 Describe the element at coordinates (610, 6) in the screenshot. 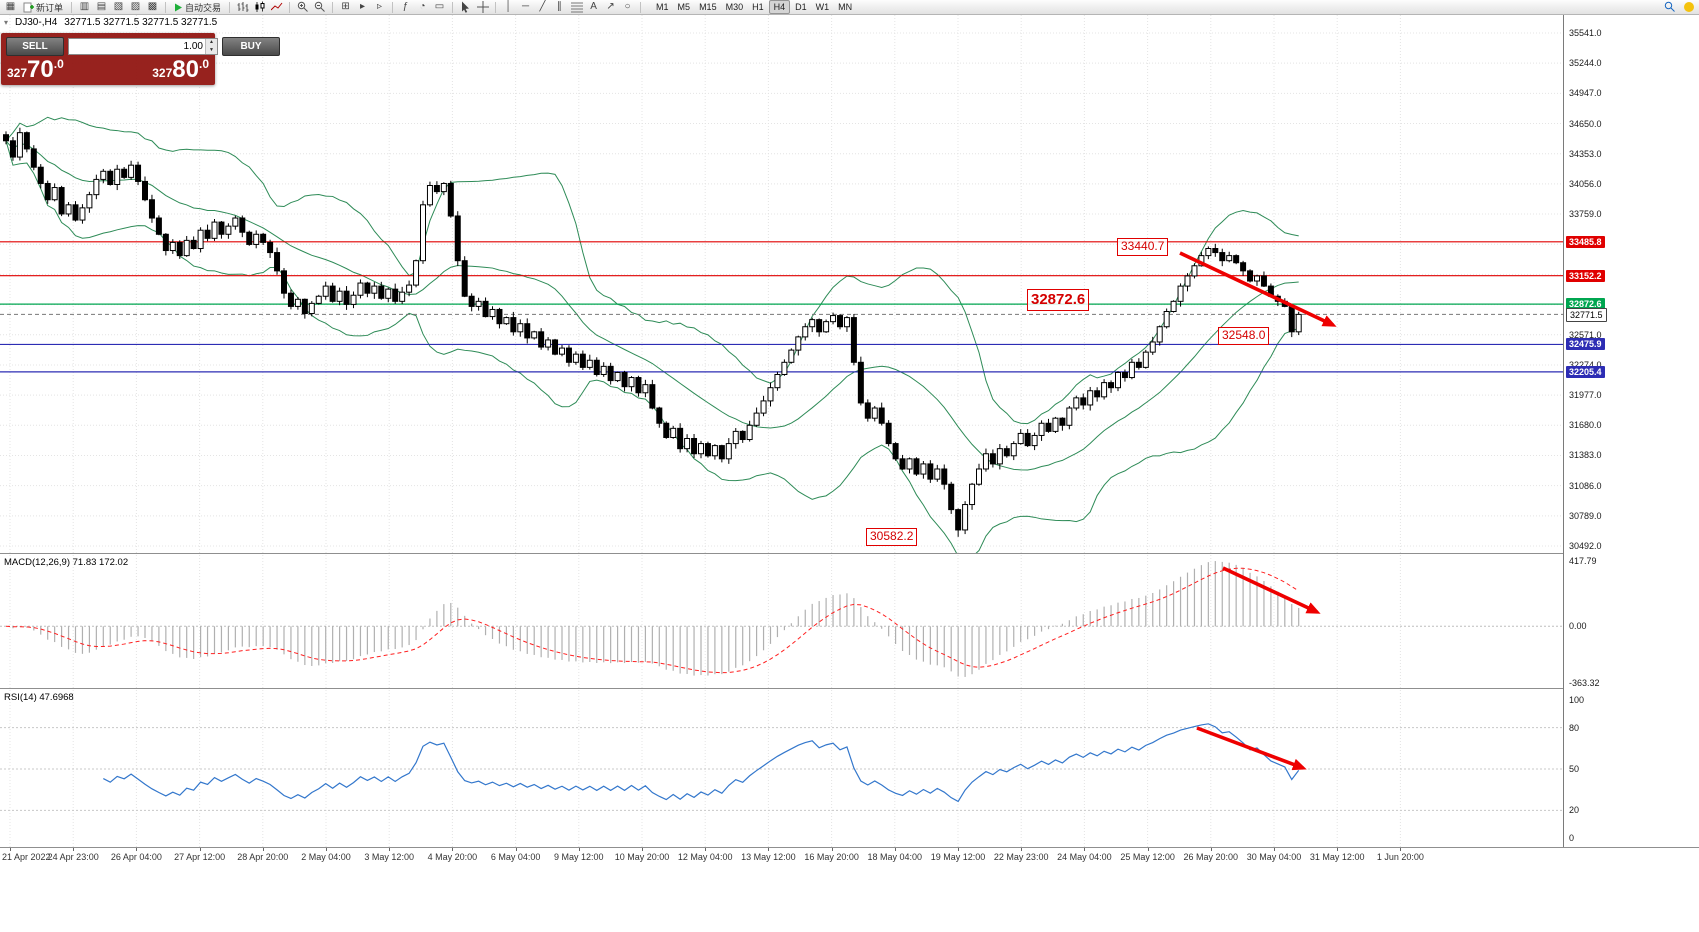

I see `arrows-tool-icon: ↗` at that location.